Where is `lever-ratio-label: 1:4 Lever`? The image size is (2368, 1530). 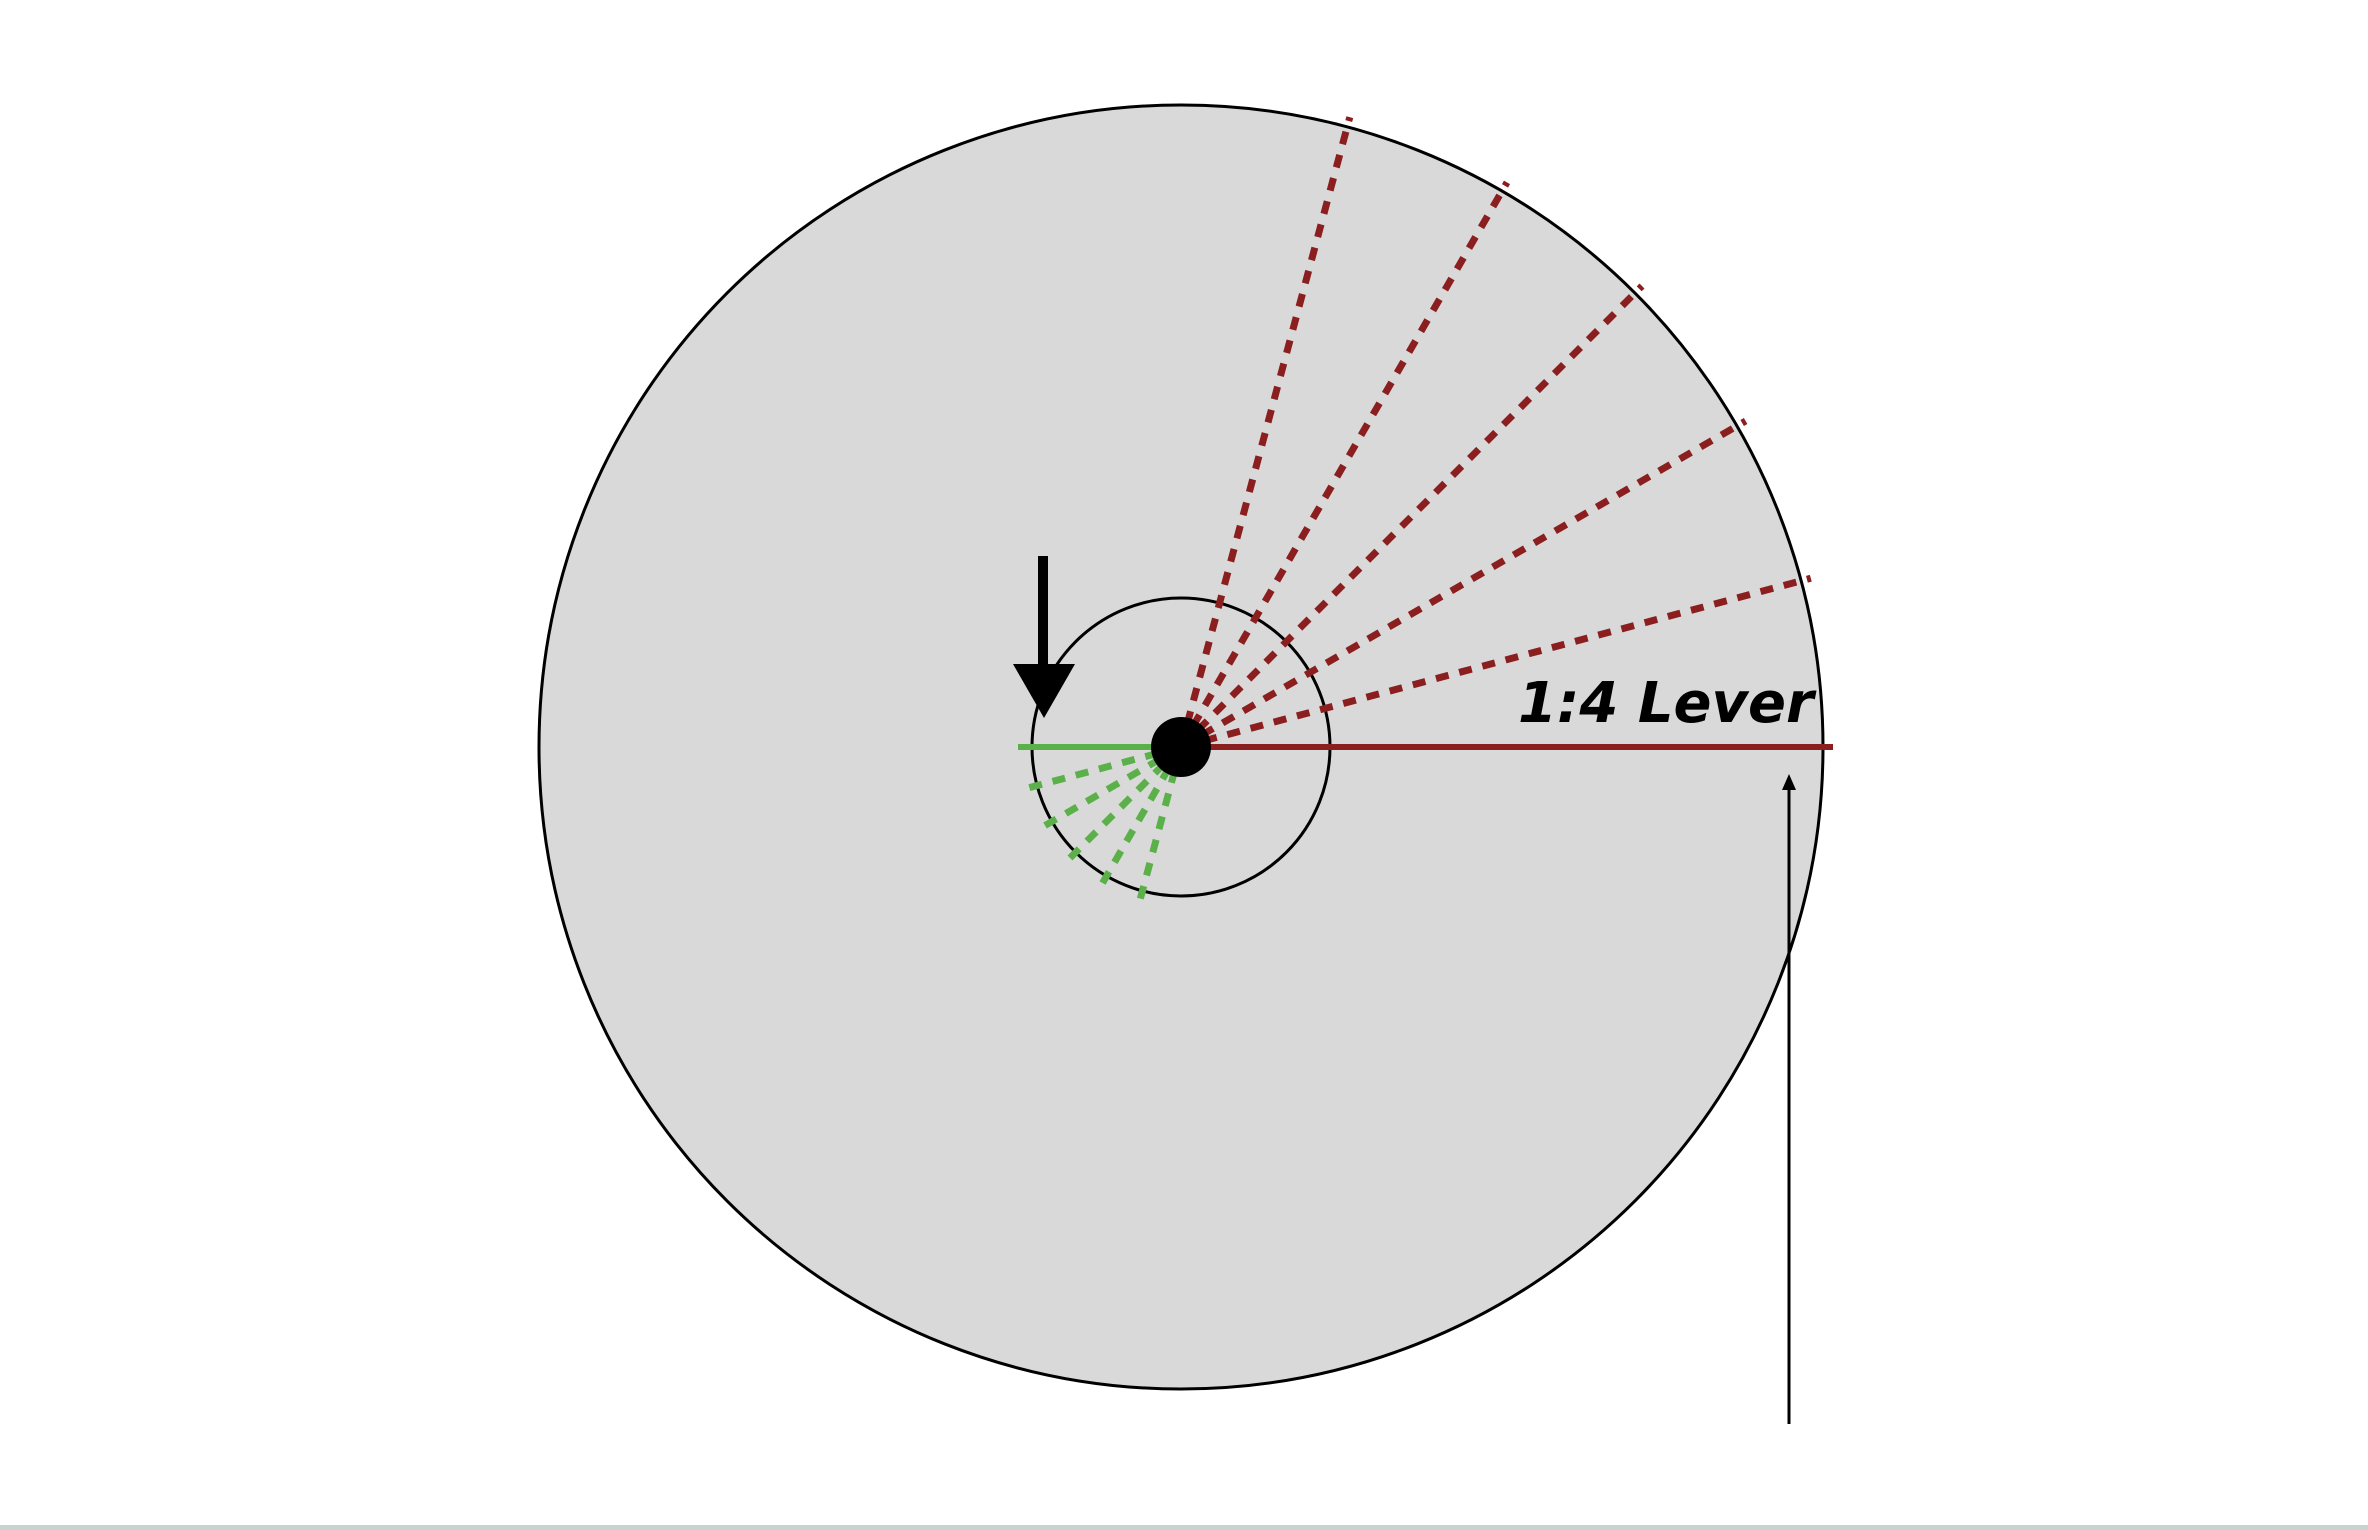
lever-ratio-label: 1:4 Lever is located at coordinates (1667, 703).